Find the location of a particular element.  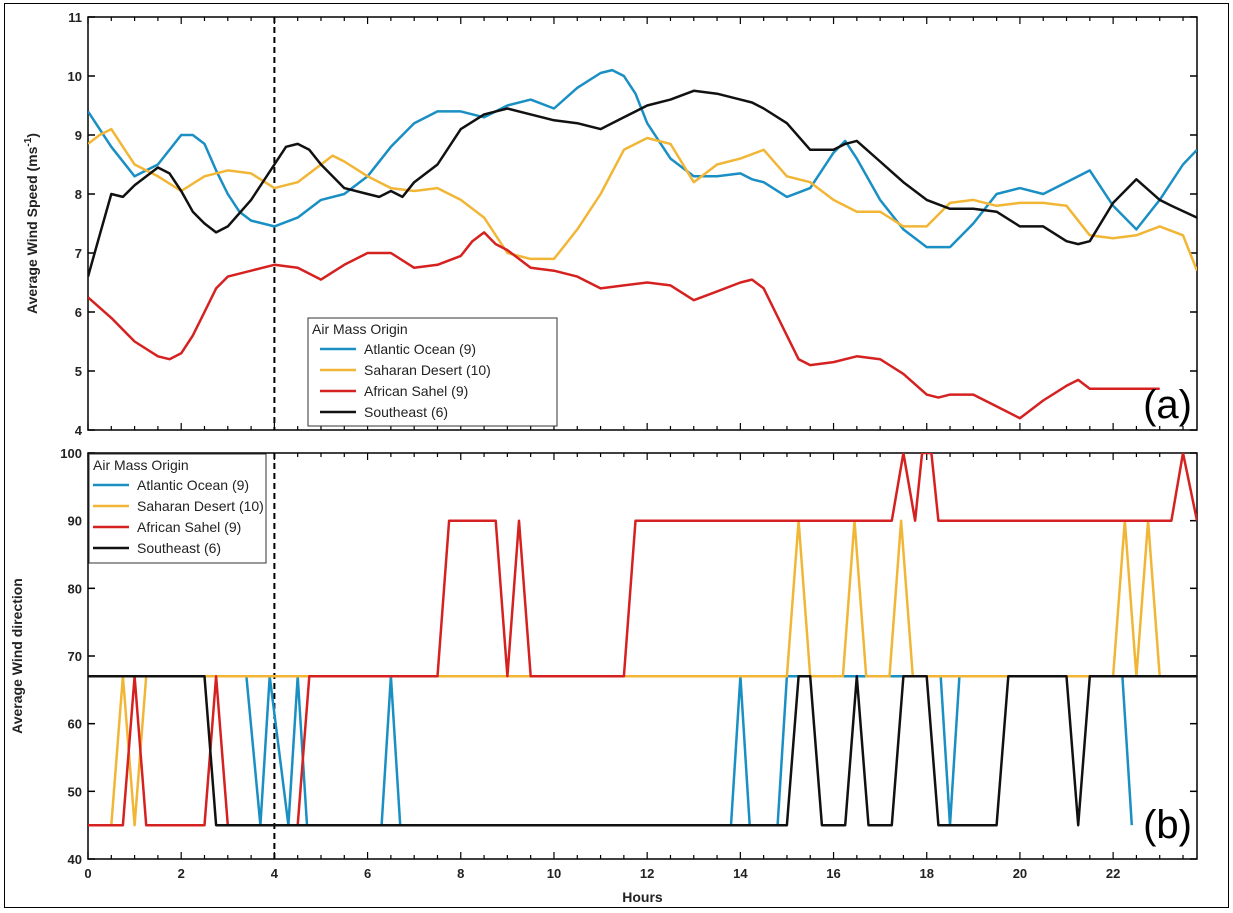

x-axis-label: Hours is located at coordinates (642, 897).